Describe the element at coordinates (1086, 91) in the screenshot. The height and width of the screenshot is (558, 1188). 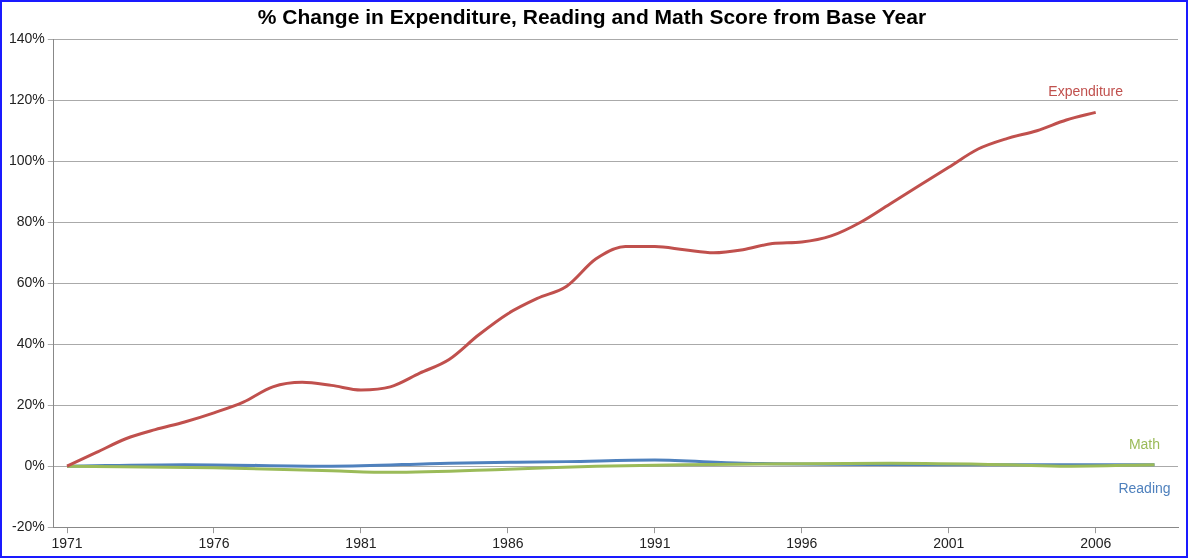
I see `series-label: Expenditure` at that location.